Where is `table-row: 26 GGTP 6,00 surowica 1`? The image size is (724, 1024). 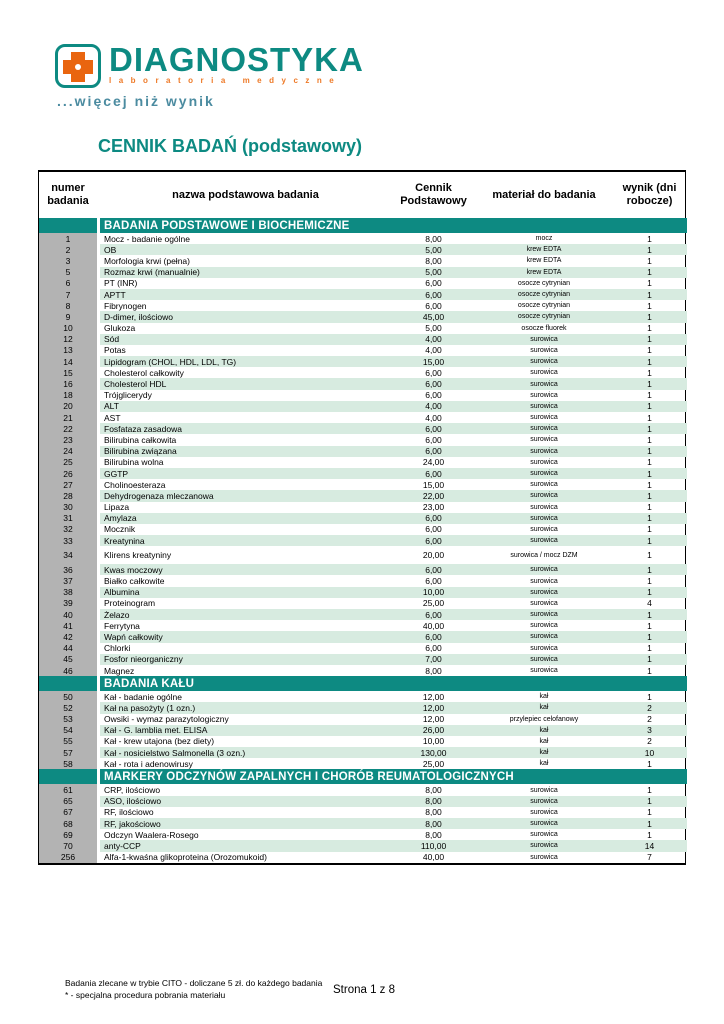 table-row: 26 GGTP 6,00 surowica 1 is located at coordinates (363, 473).